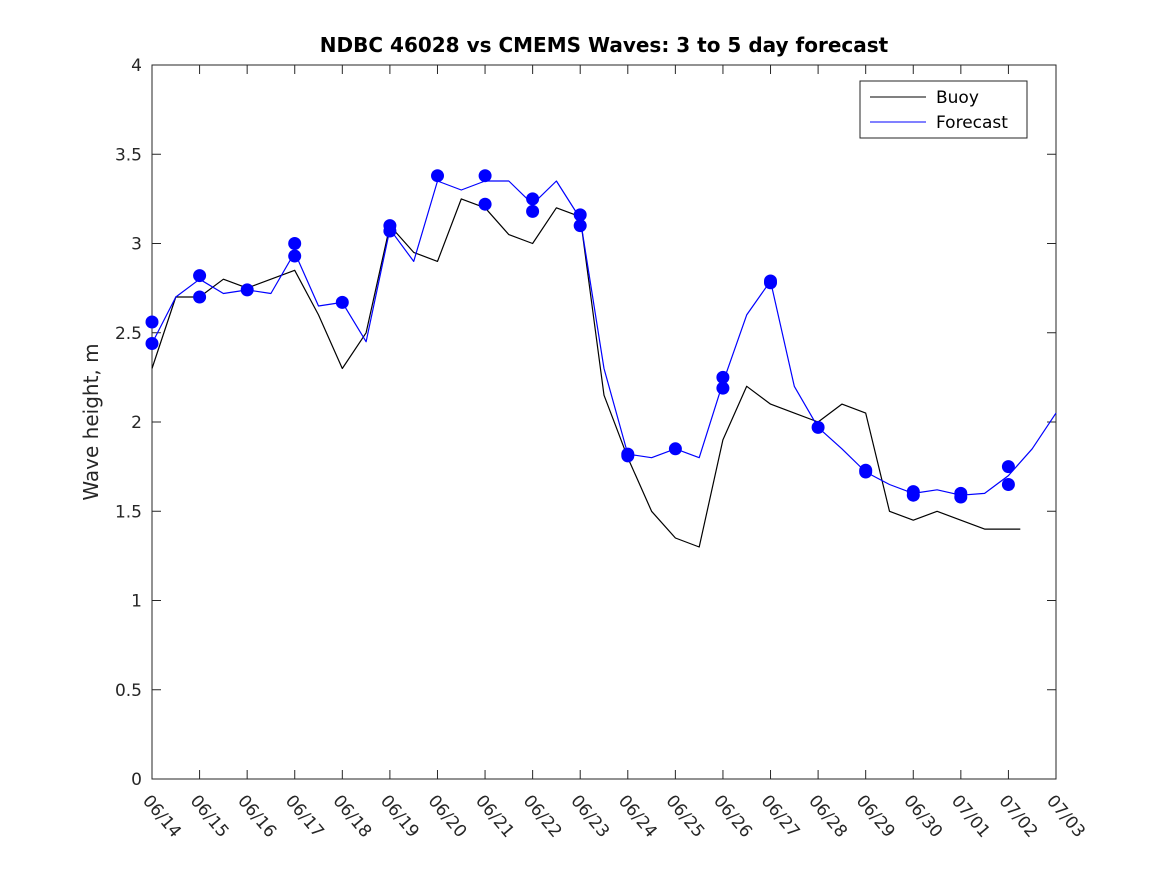  What do you see at coordinates (542, 816) in the screenshot?
I see `x-tick-label: 06/22` at bounding box center [542, 816].